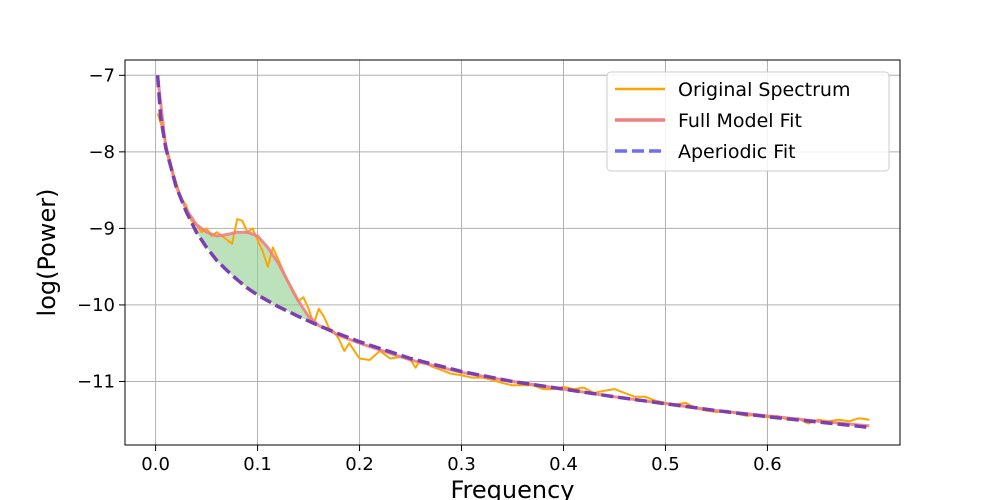 This screenshot has width=1000, height=500. What do you see at coordinates (513, 488) in the screenshot?
I see `x-axis-label: Frequency` at bounding box center [513, 488].